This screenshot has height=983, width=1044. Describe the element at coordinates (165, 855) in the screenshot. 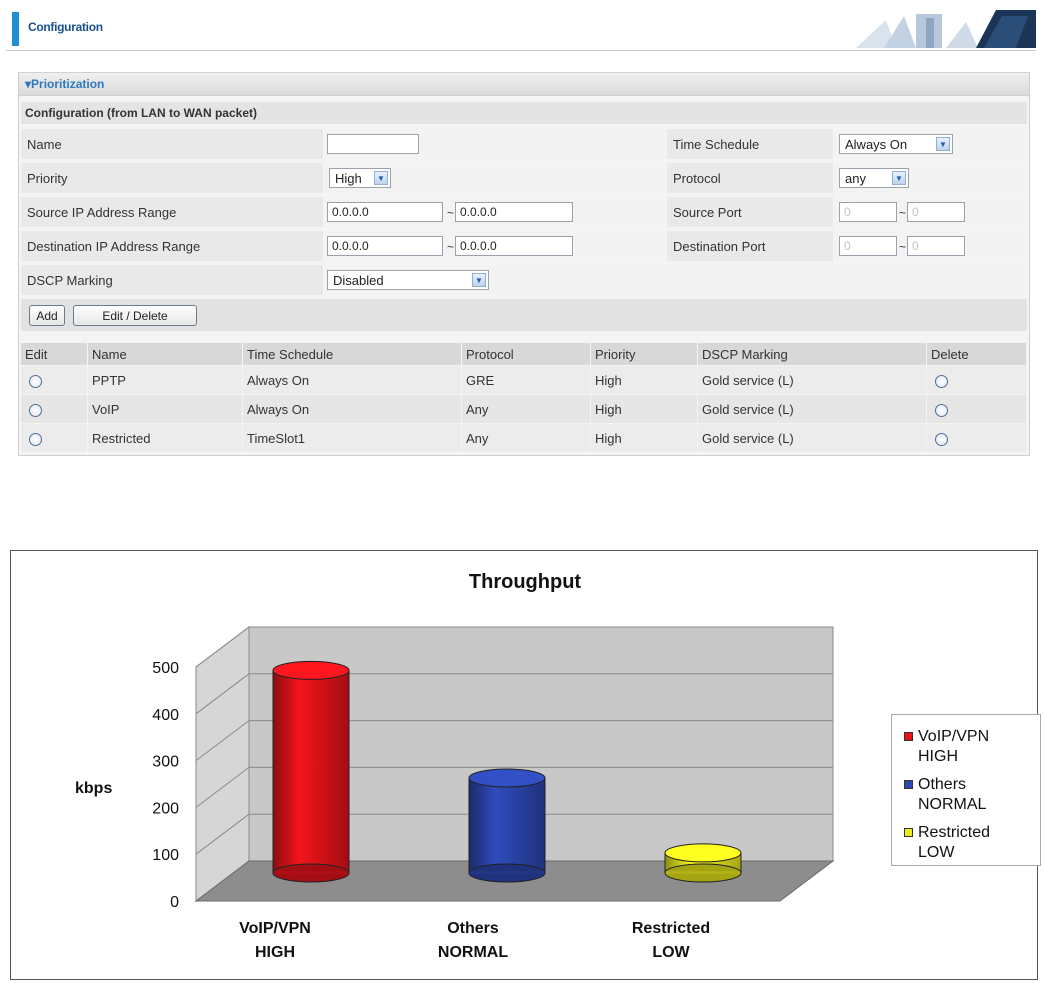

I see `y-tick-label: 100` at that location.